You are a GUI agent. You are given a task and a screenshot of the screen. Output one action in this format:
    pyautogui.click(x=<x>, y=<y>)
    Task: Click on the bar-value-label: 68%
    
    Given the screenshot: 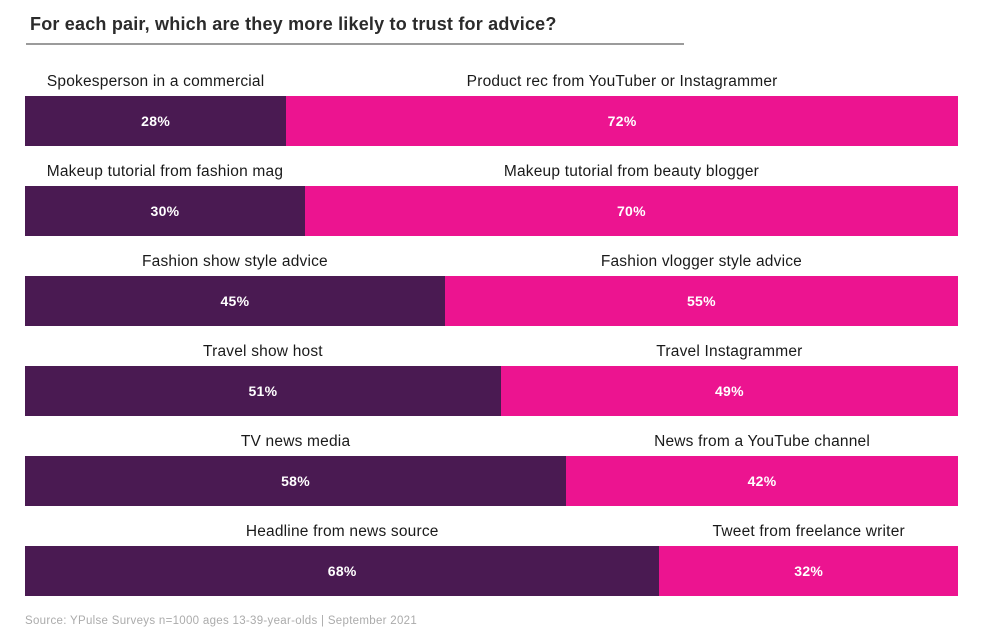 What is the action you would take?
    pyautogui.click(x=342, y=571)
    